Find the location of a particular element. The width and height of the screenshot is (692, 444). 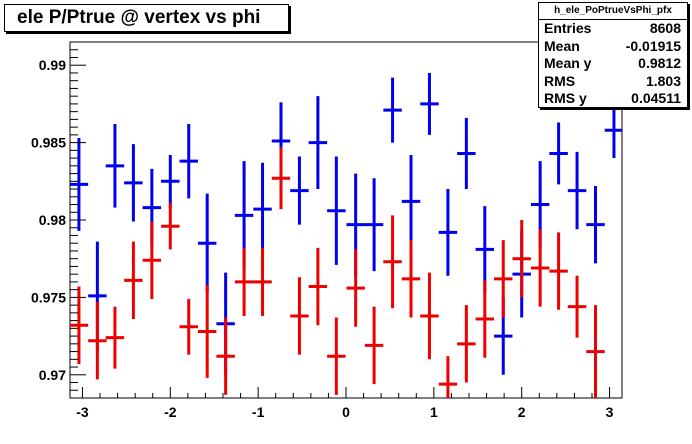

stats-value: -0.01915 is located at coordinates (653, 45).